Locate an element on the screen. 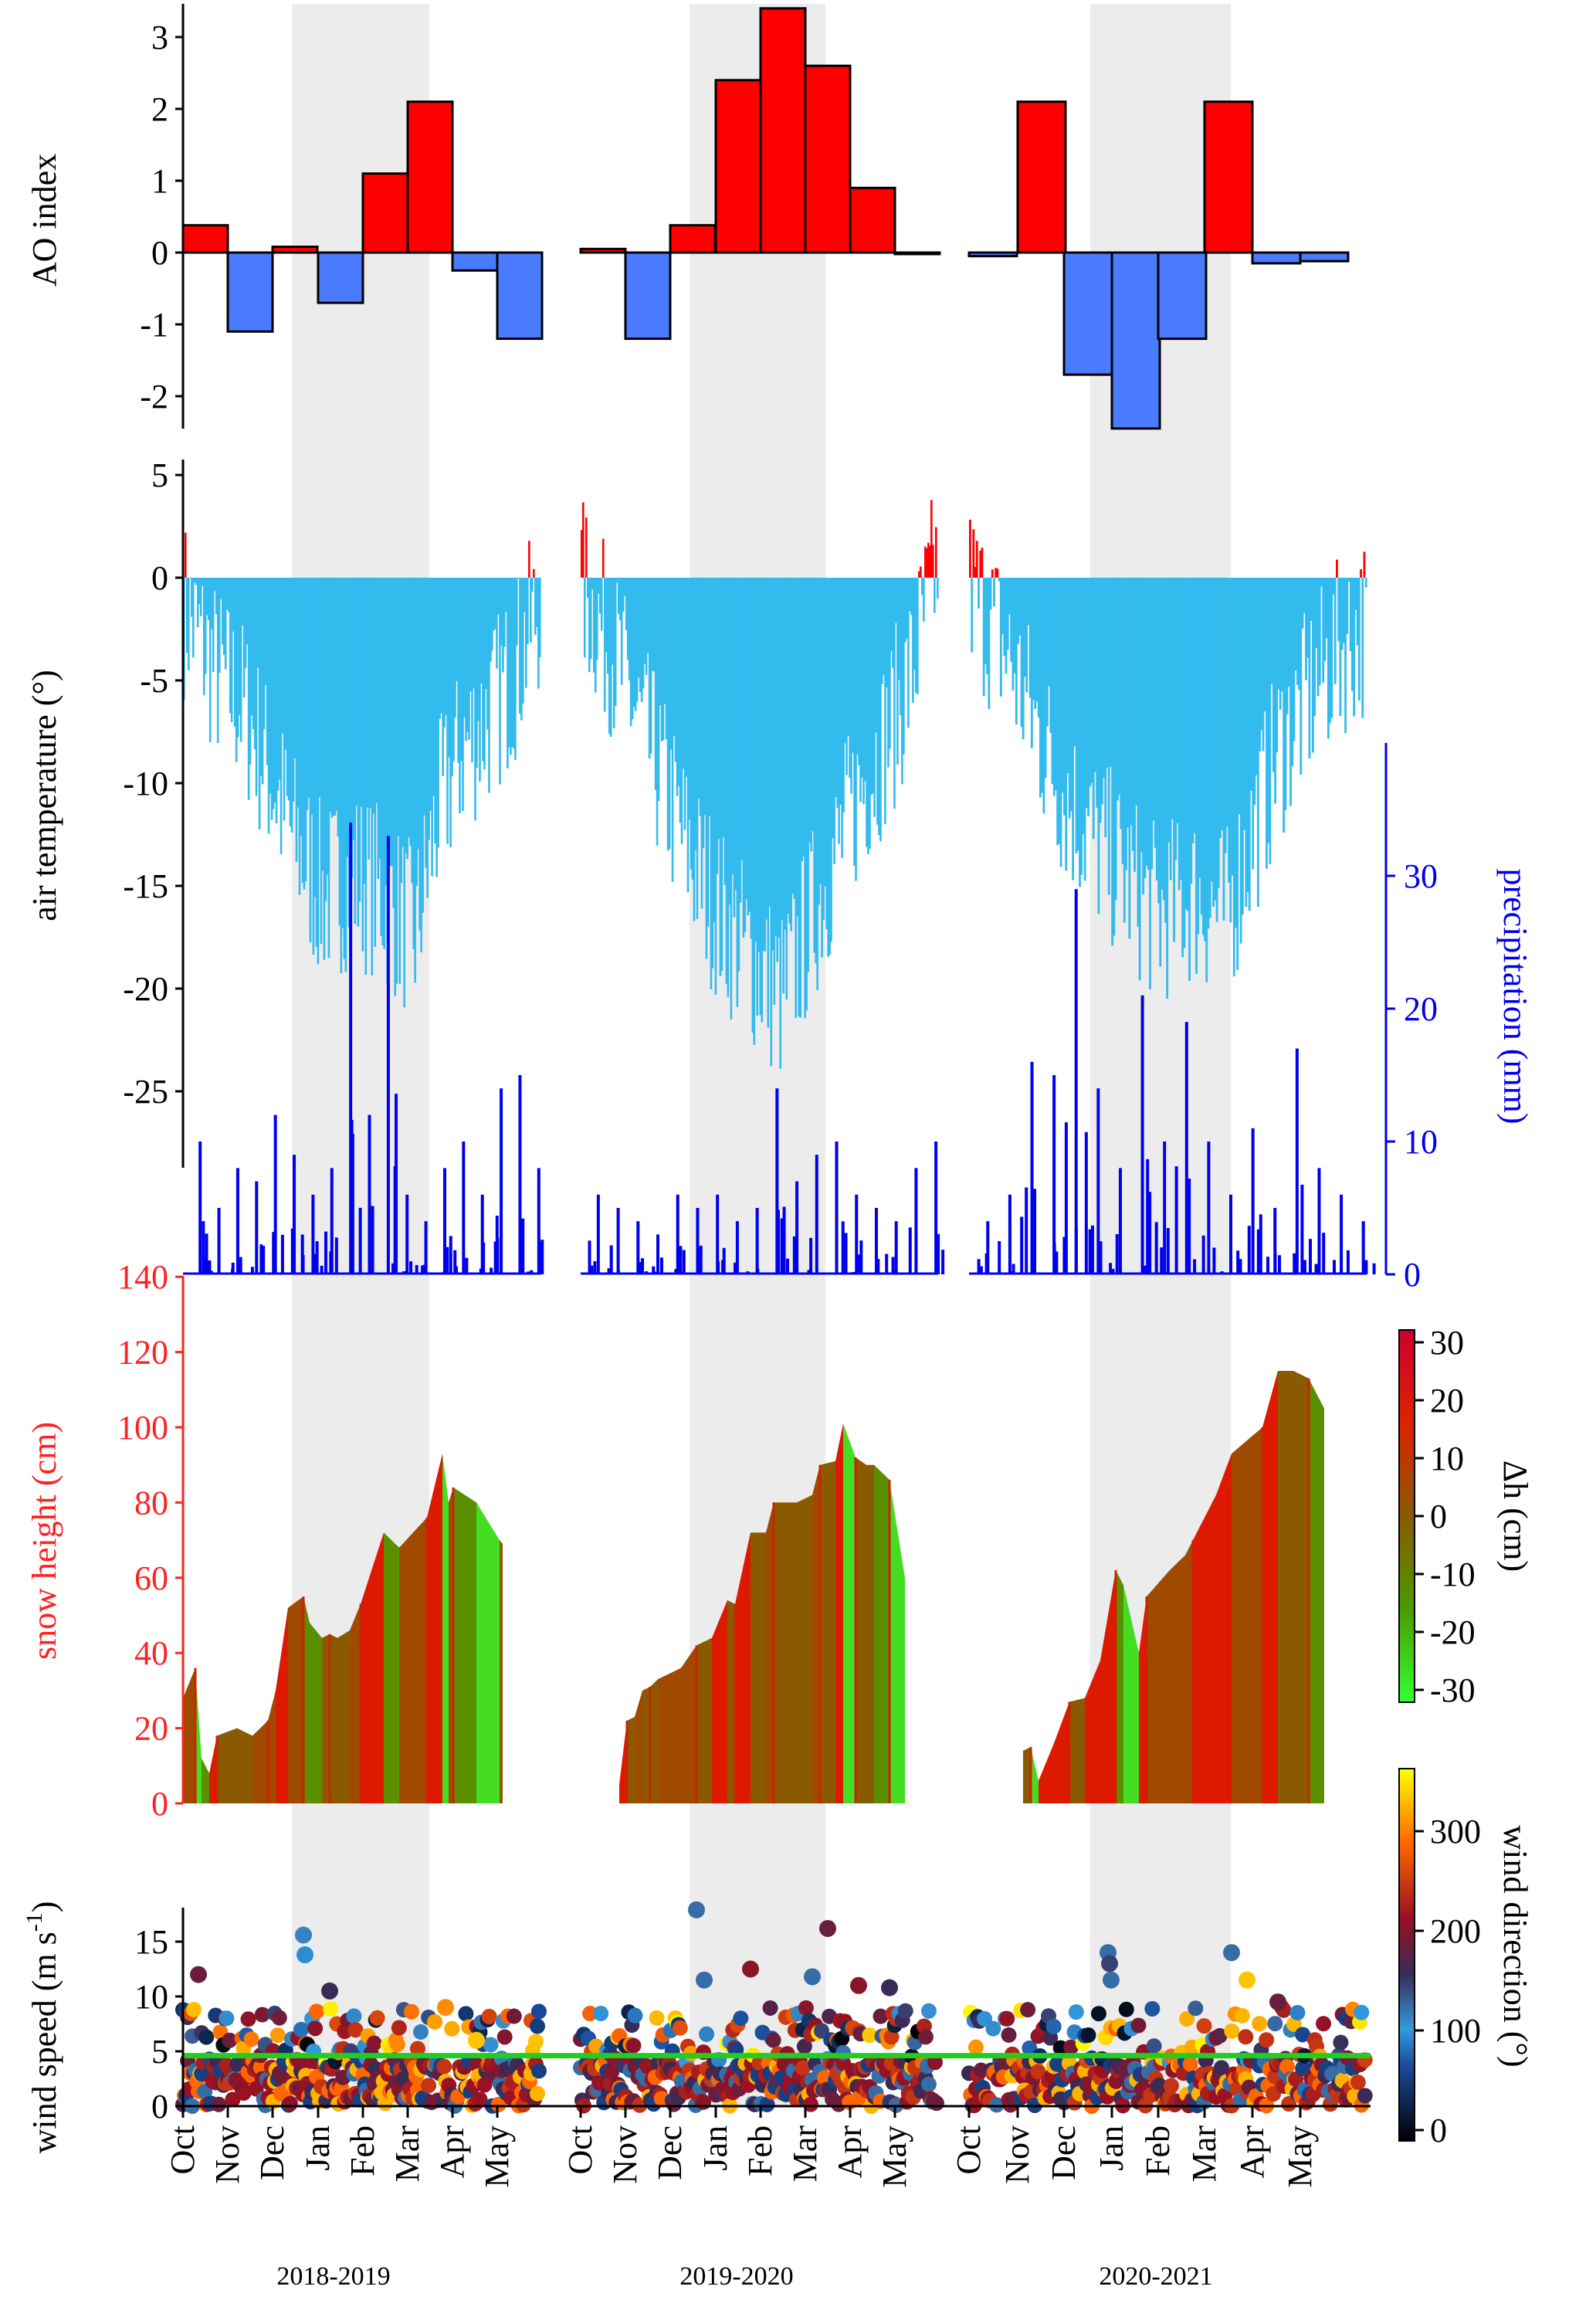 The image size is (1596, 2300). wind-direction-colorbar-label: wind direction (°) is located at coordinates (1515, 1946).